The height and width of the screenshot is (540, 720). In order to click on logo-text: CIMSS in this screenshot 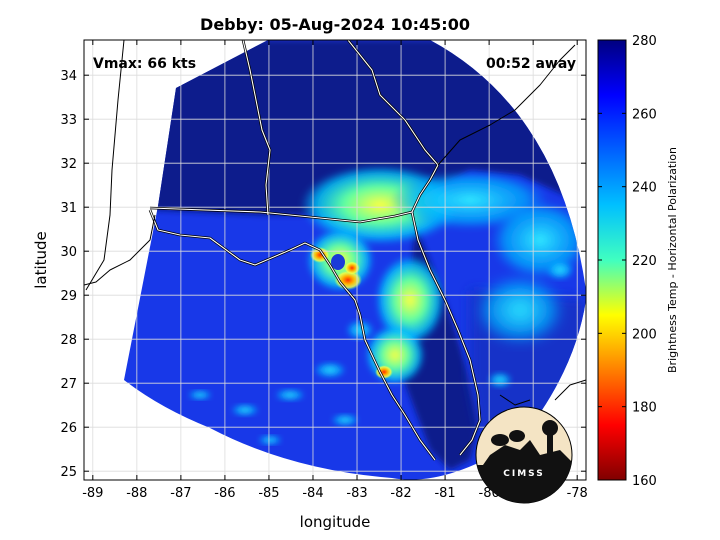, I will do `click(523, 474)`.